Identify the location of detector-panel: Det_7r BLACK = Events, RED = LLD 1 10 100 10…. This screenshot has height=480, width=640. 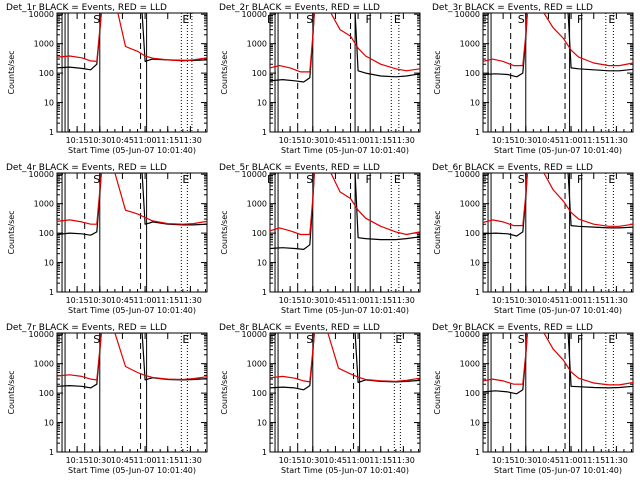
(107, 399).